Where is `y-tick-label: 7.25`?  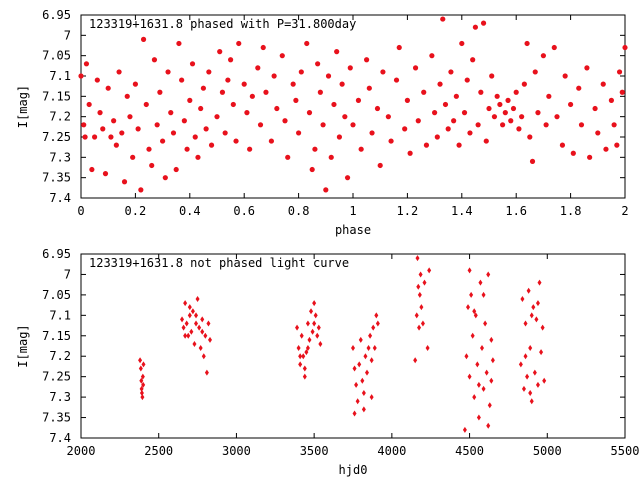
y-tick-label: 7.25 is located at coordinates (56, 377).